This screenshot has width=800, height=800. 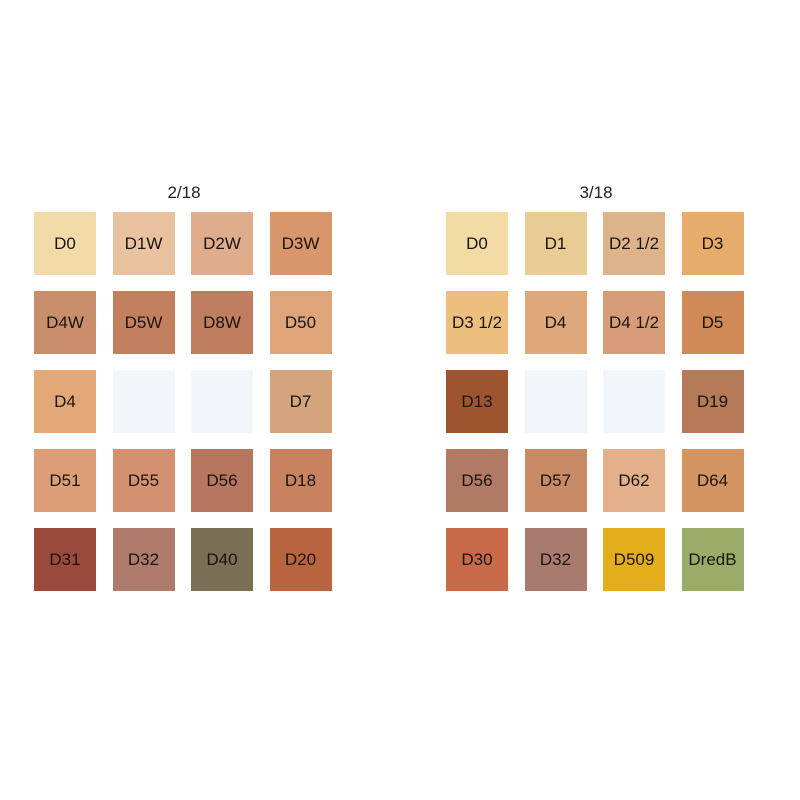 I want to click on color-swatch: D51, so click(x=65, y=480).